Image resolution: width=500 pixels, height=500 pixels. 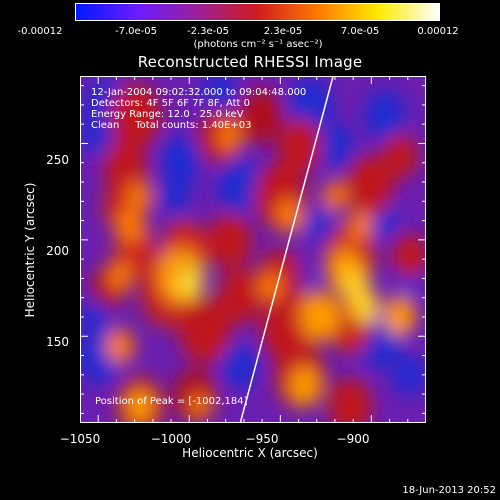 What do you see at coordinates (80, 439) in the screenshot?
I see `x-tick-label: −1050` at bounding box center [80, 439].